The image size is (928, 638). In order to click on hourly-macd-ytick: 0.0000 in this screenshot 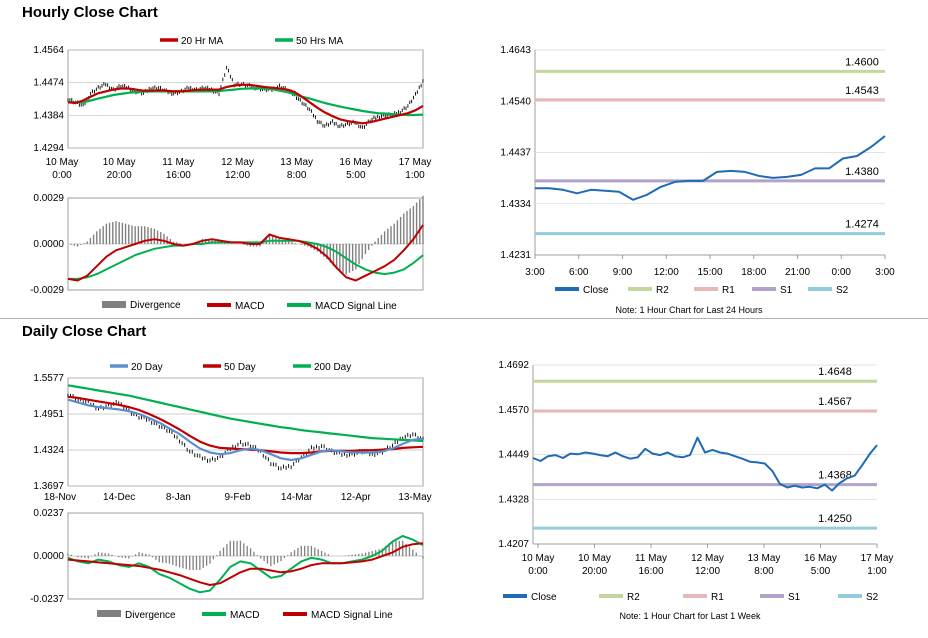, I will do `click(48, 244)`.